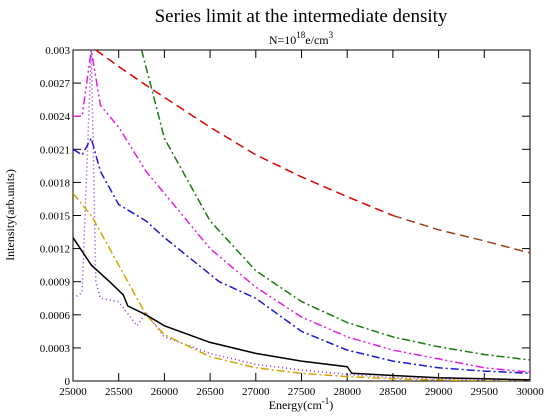 The width and height of the screenshot is (550, 419). I want to click on subtitle-exp: 18, so click(301, 35).